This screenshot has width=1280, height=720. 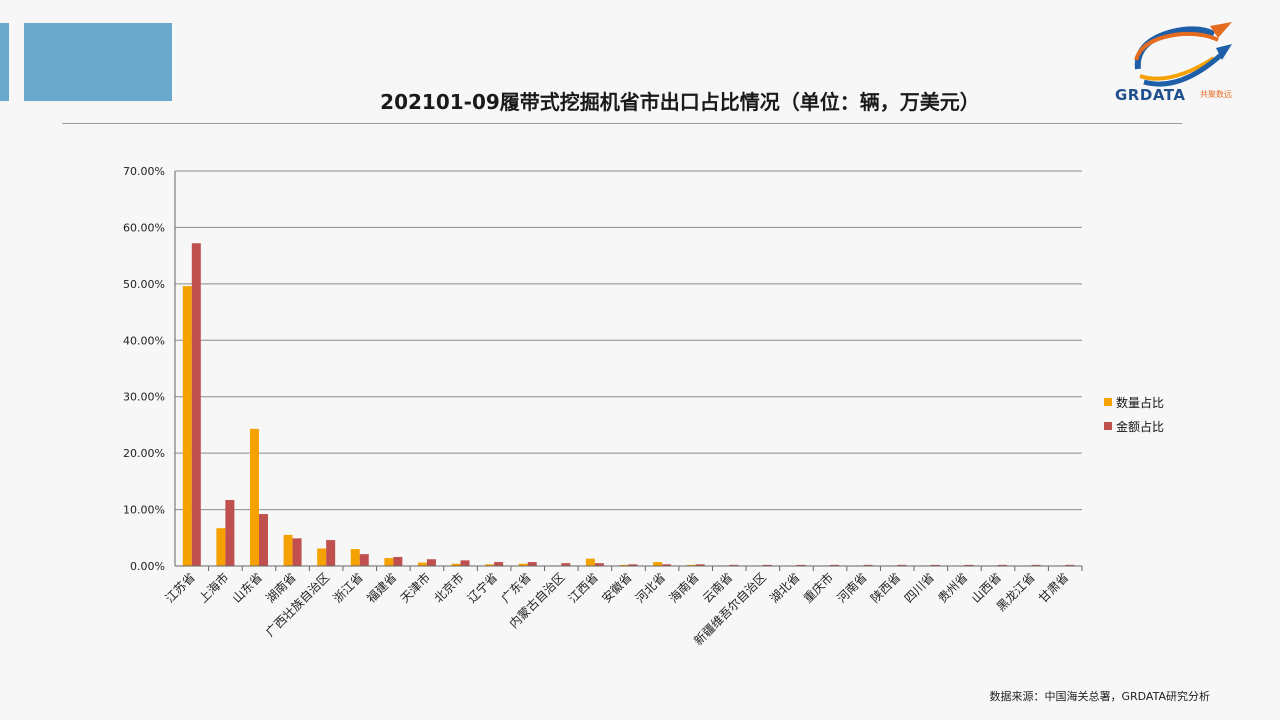 I want to click on x-category-label: 山东省, so click(x=247, y=587).